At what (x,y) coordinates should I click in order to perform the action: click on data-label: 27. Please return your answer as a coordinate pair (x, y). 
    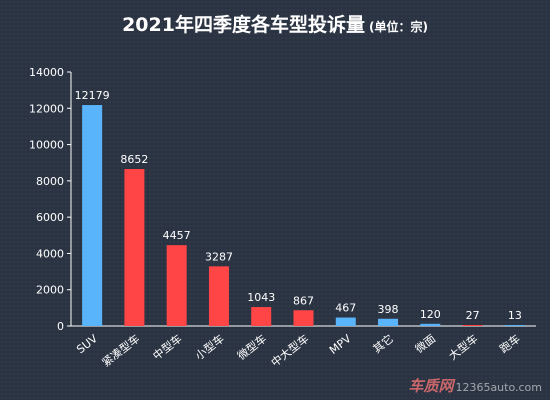
    Looking at the image, I should click on (473, 315).